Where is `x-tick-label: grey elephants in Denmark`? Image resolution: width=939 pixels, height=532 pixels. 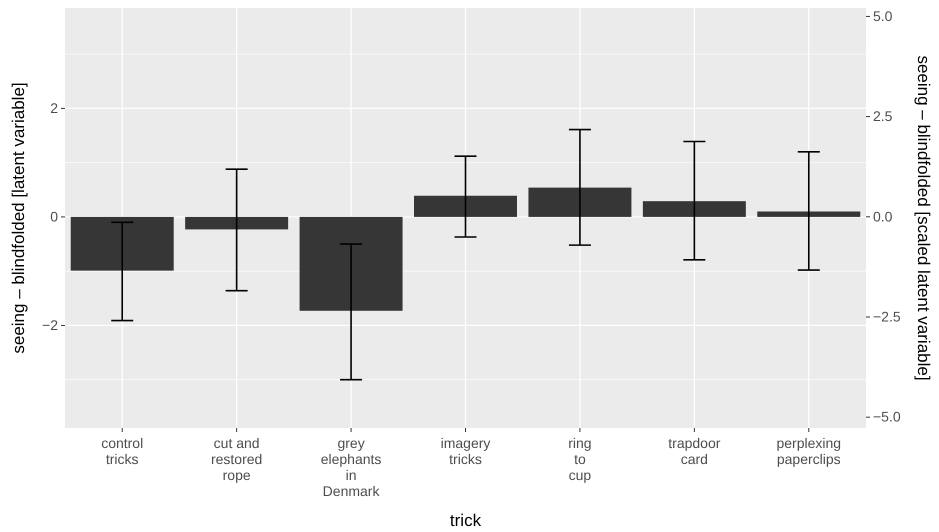
x-tick-label: grey elephants in Denmark is located at coordinates (351, 467).